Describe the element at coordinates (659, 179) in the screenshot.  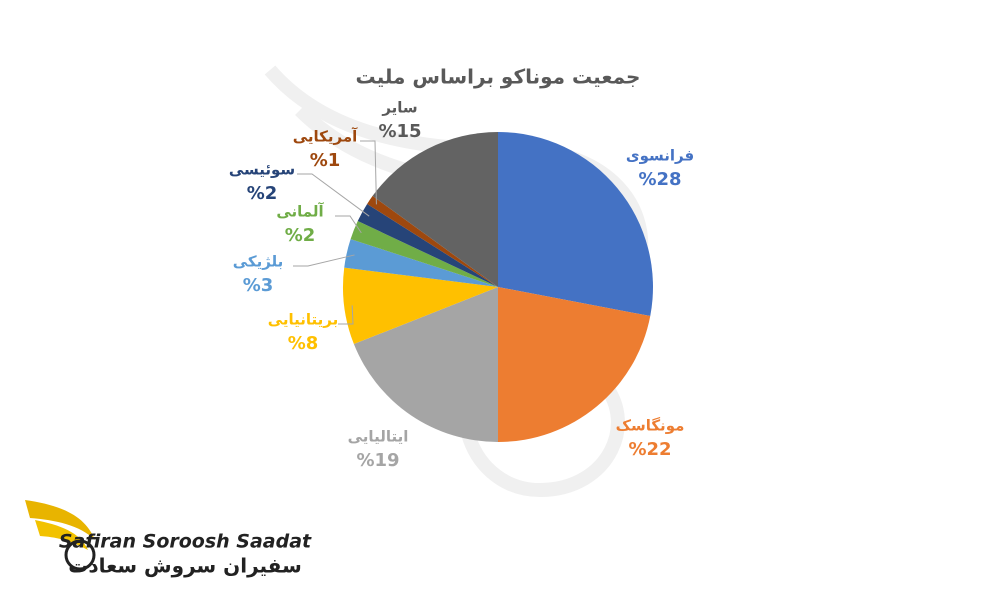
I see `value-label: %28` at that location.